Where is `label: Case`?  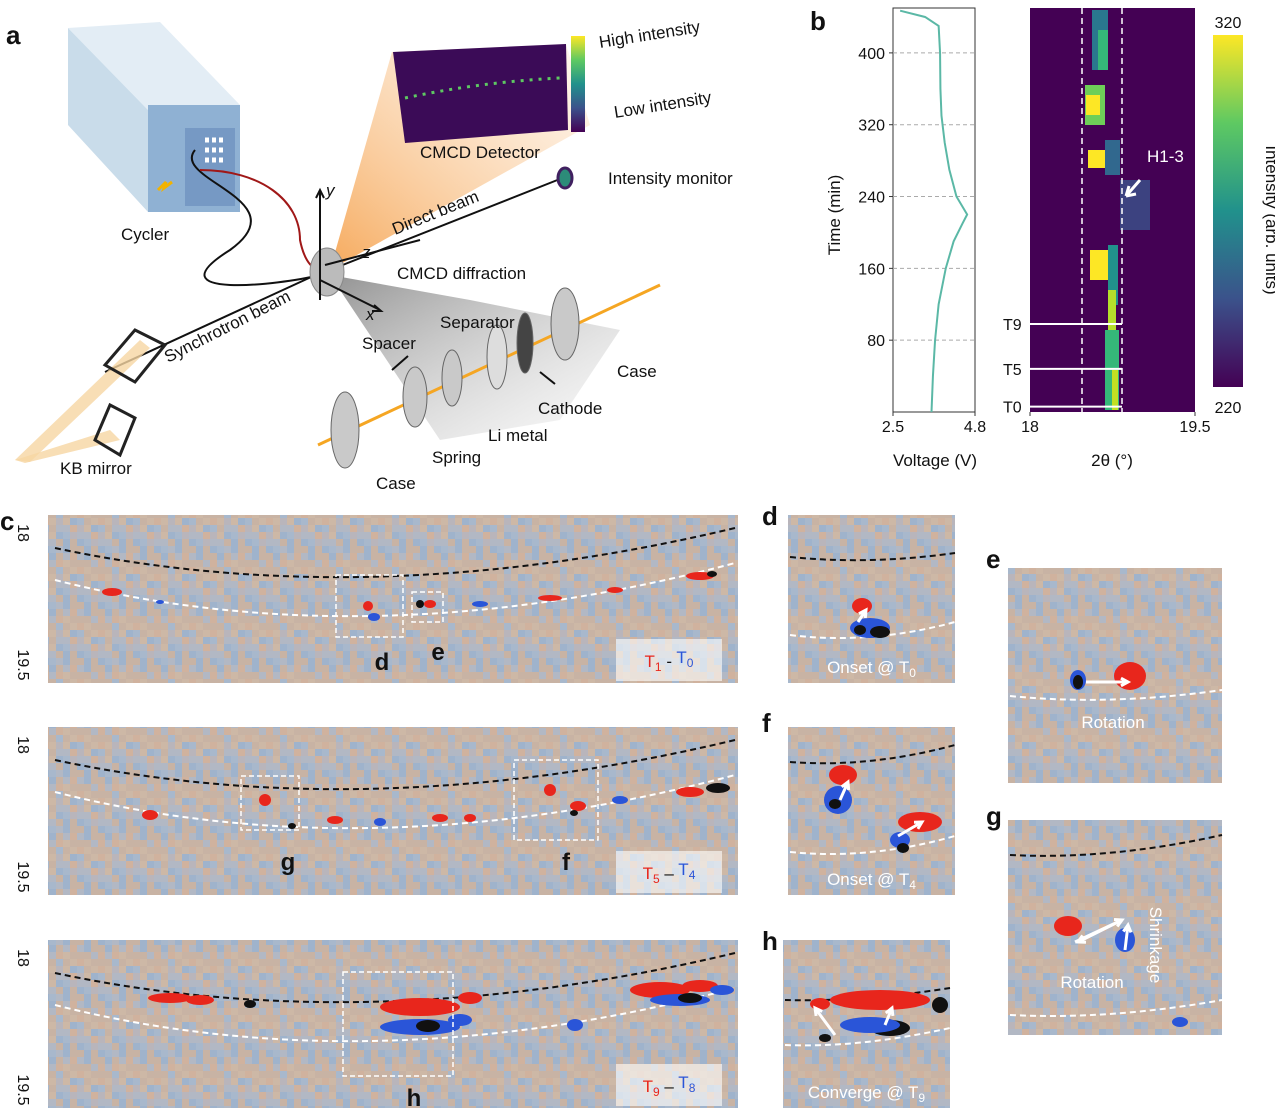 label: Case is located at coordinates (637, 371).